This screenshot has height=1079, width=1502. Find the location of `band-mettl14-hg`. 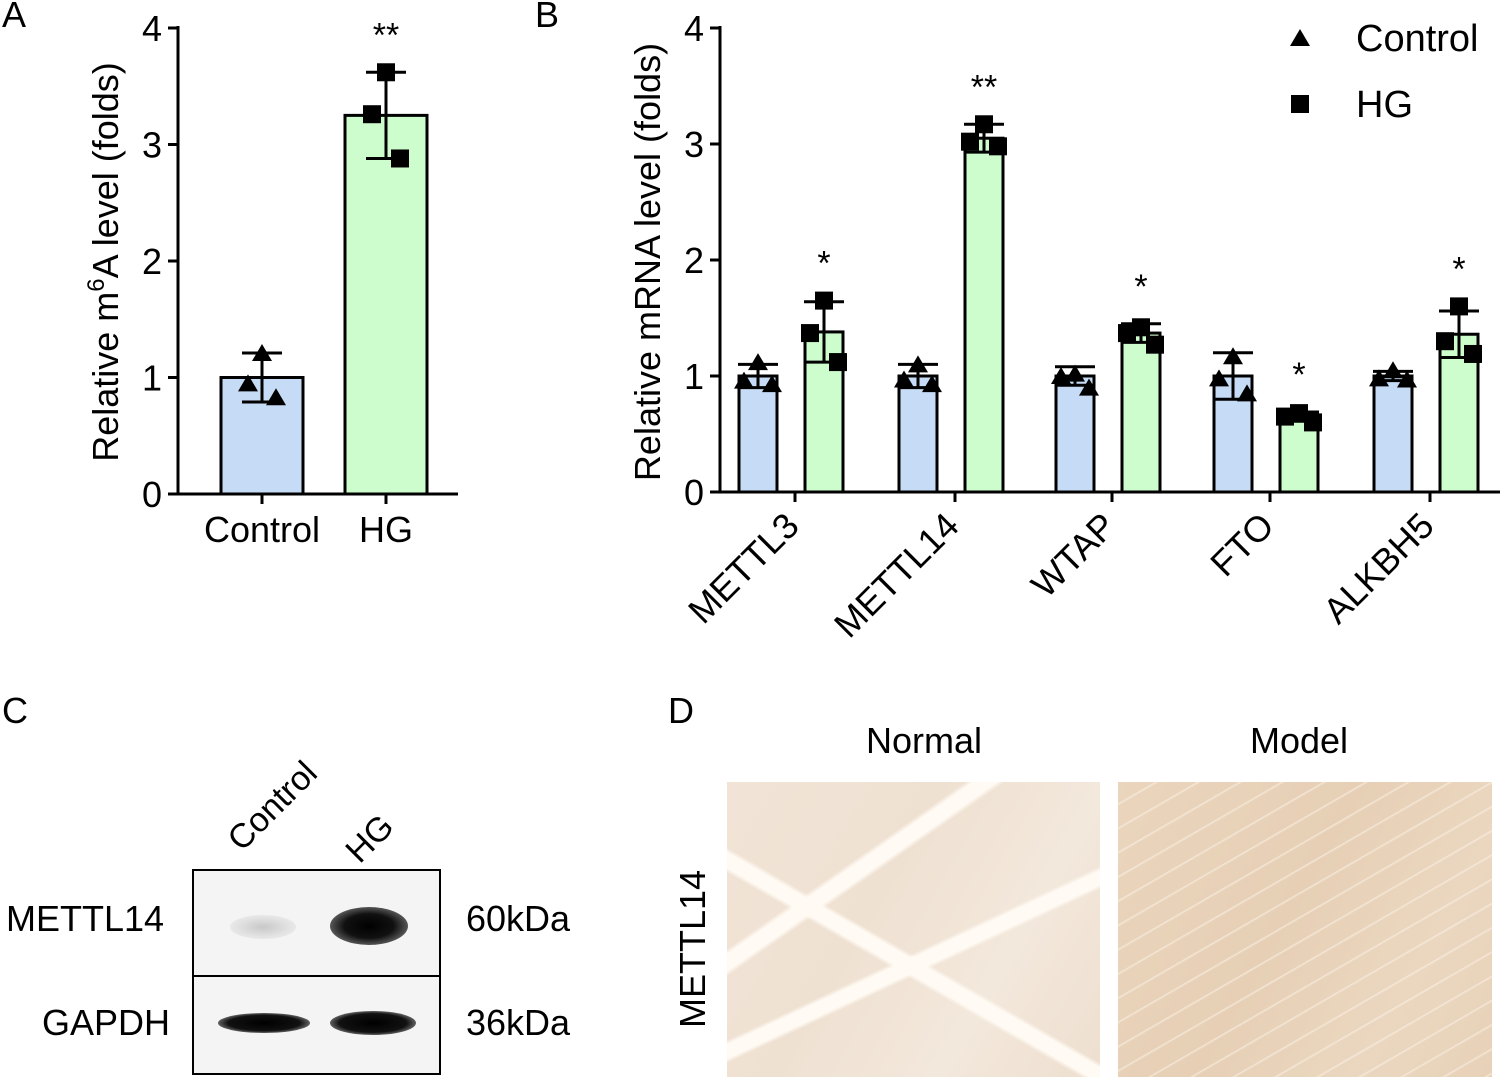

band-mettl14-hg is located at coordinates (369, 926).